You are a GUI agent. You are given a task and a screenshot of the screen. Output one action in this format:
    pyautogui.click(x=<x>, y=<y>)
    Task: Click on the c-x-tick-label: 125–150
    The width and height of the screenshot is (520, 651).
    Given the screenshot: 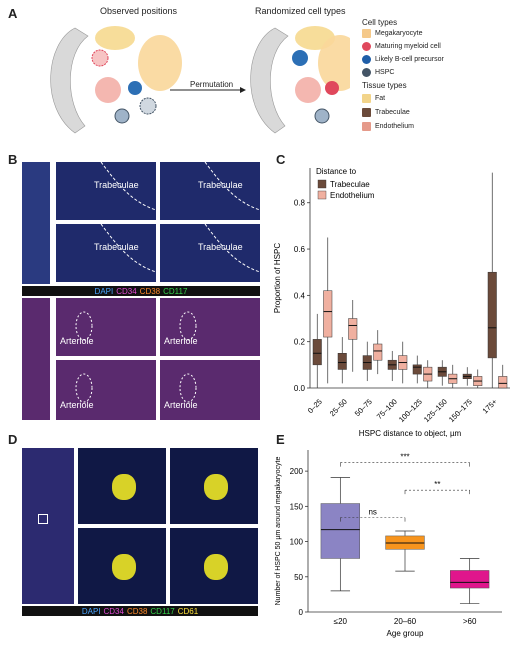 What is the action you would take?
    pyautogui.click(x=435, y=410)
    